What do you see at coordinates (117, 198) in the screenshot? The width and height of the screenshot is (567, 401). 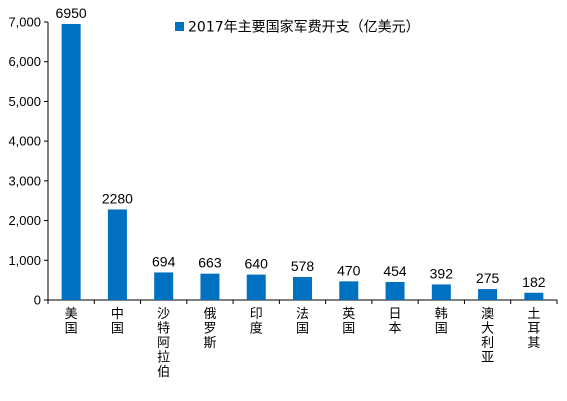 I see `data-label: 2280` at bounding box center [117, 198].